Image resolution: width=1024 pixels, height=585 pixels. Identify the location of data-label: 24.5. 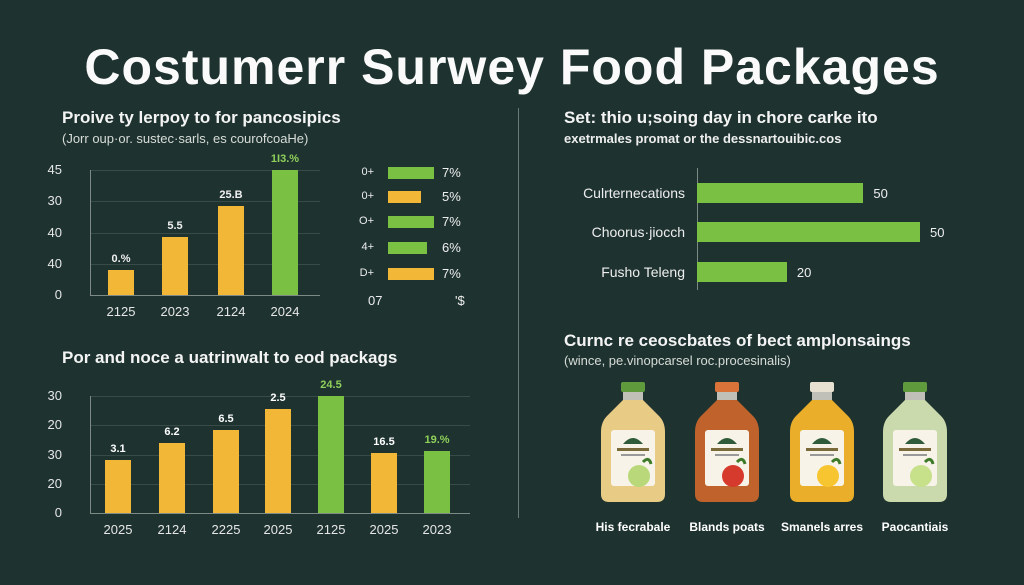
(331, 385).